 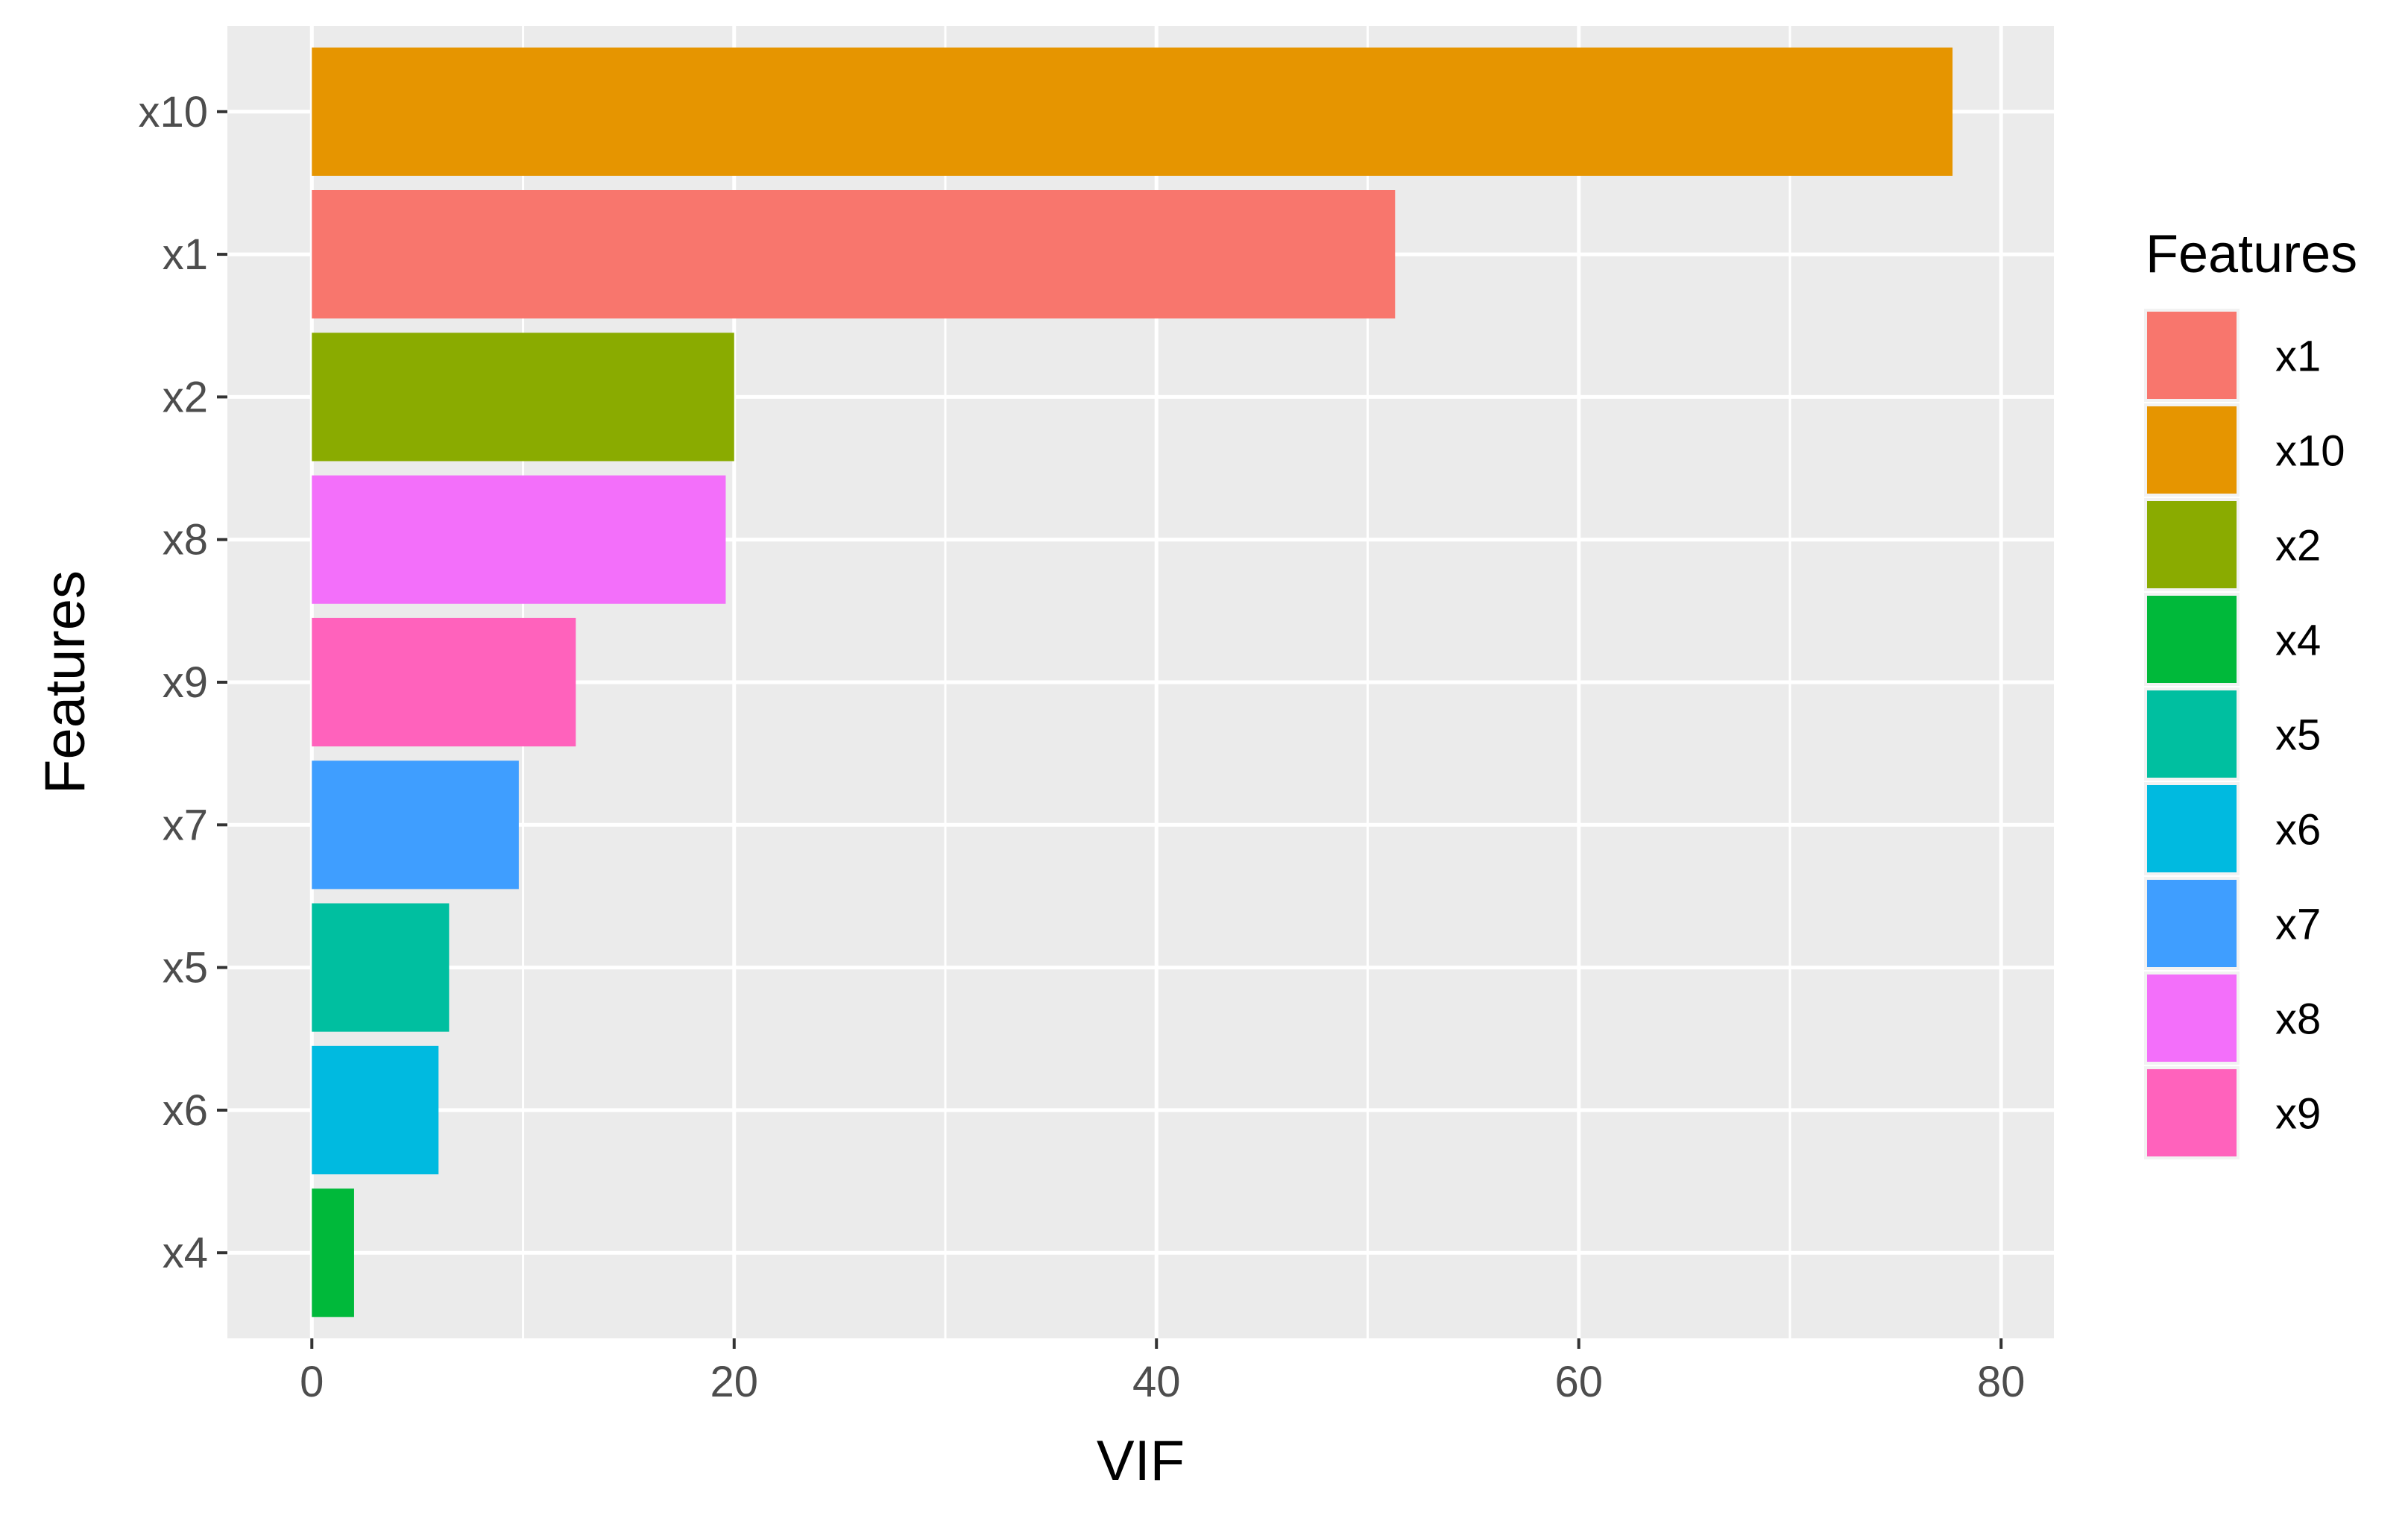 What do you see at coordinates (2298, 735) in the screenshot?
I see `legend-label: x5` at bounding box center [2298, 735].